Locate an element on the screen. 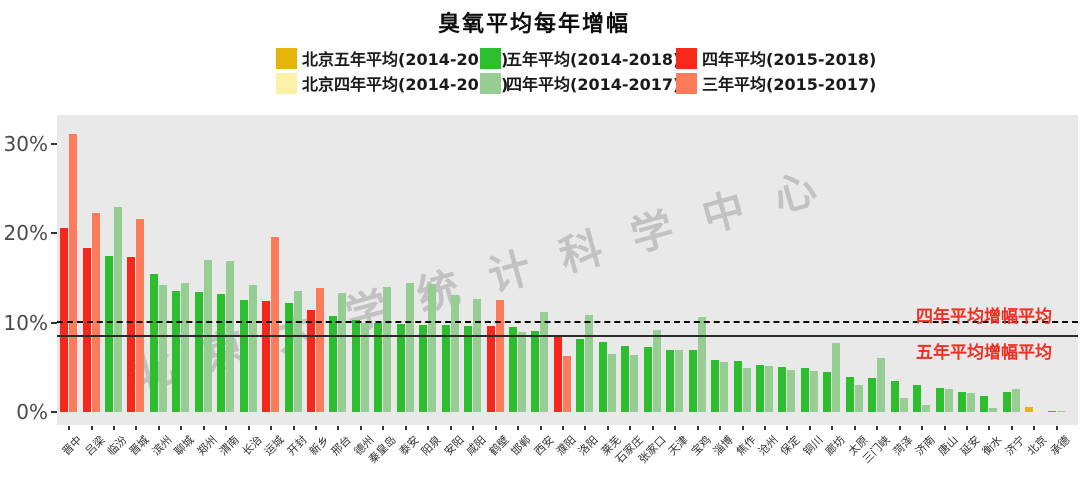 The width and height of the screenshot is (1080, 491). bar-晋中-dark is located at coordinates (64, 320).